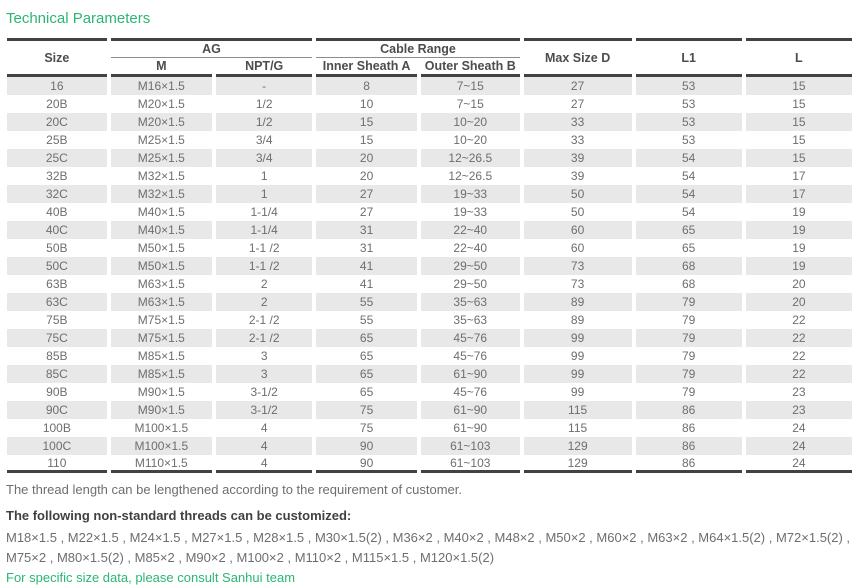 The width and height of the screenshot is (859, 588). Describe the element at coordinates (577, 446) in the screenshot. I see `table-cell: 129` at that location.